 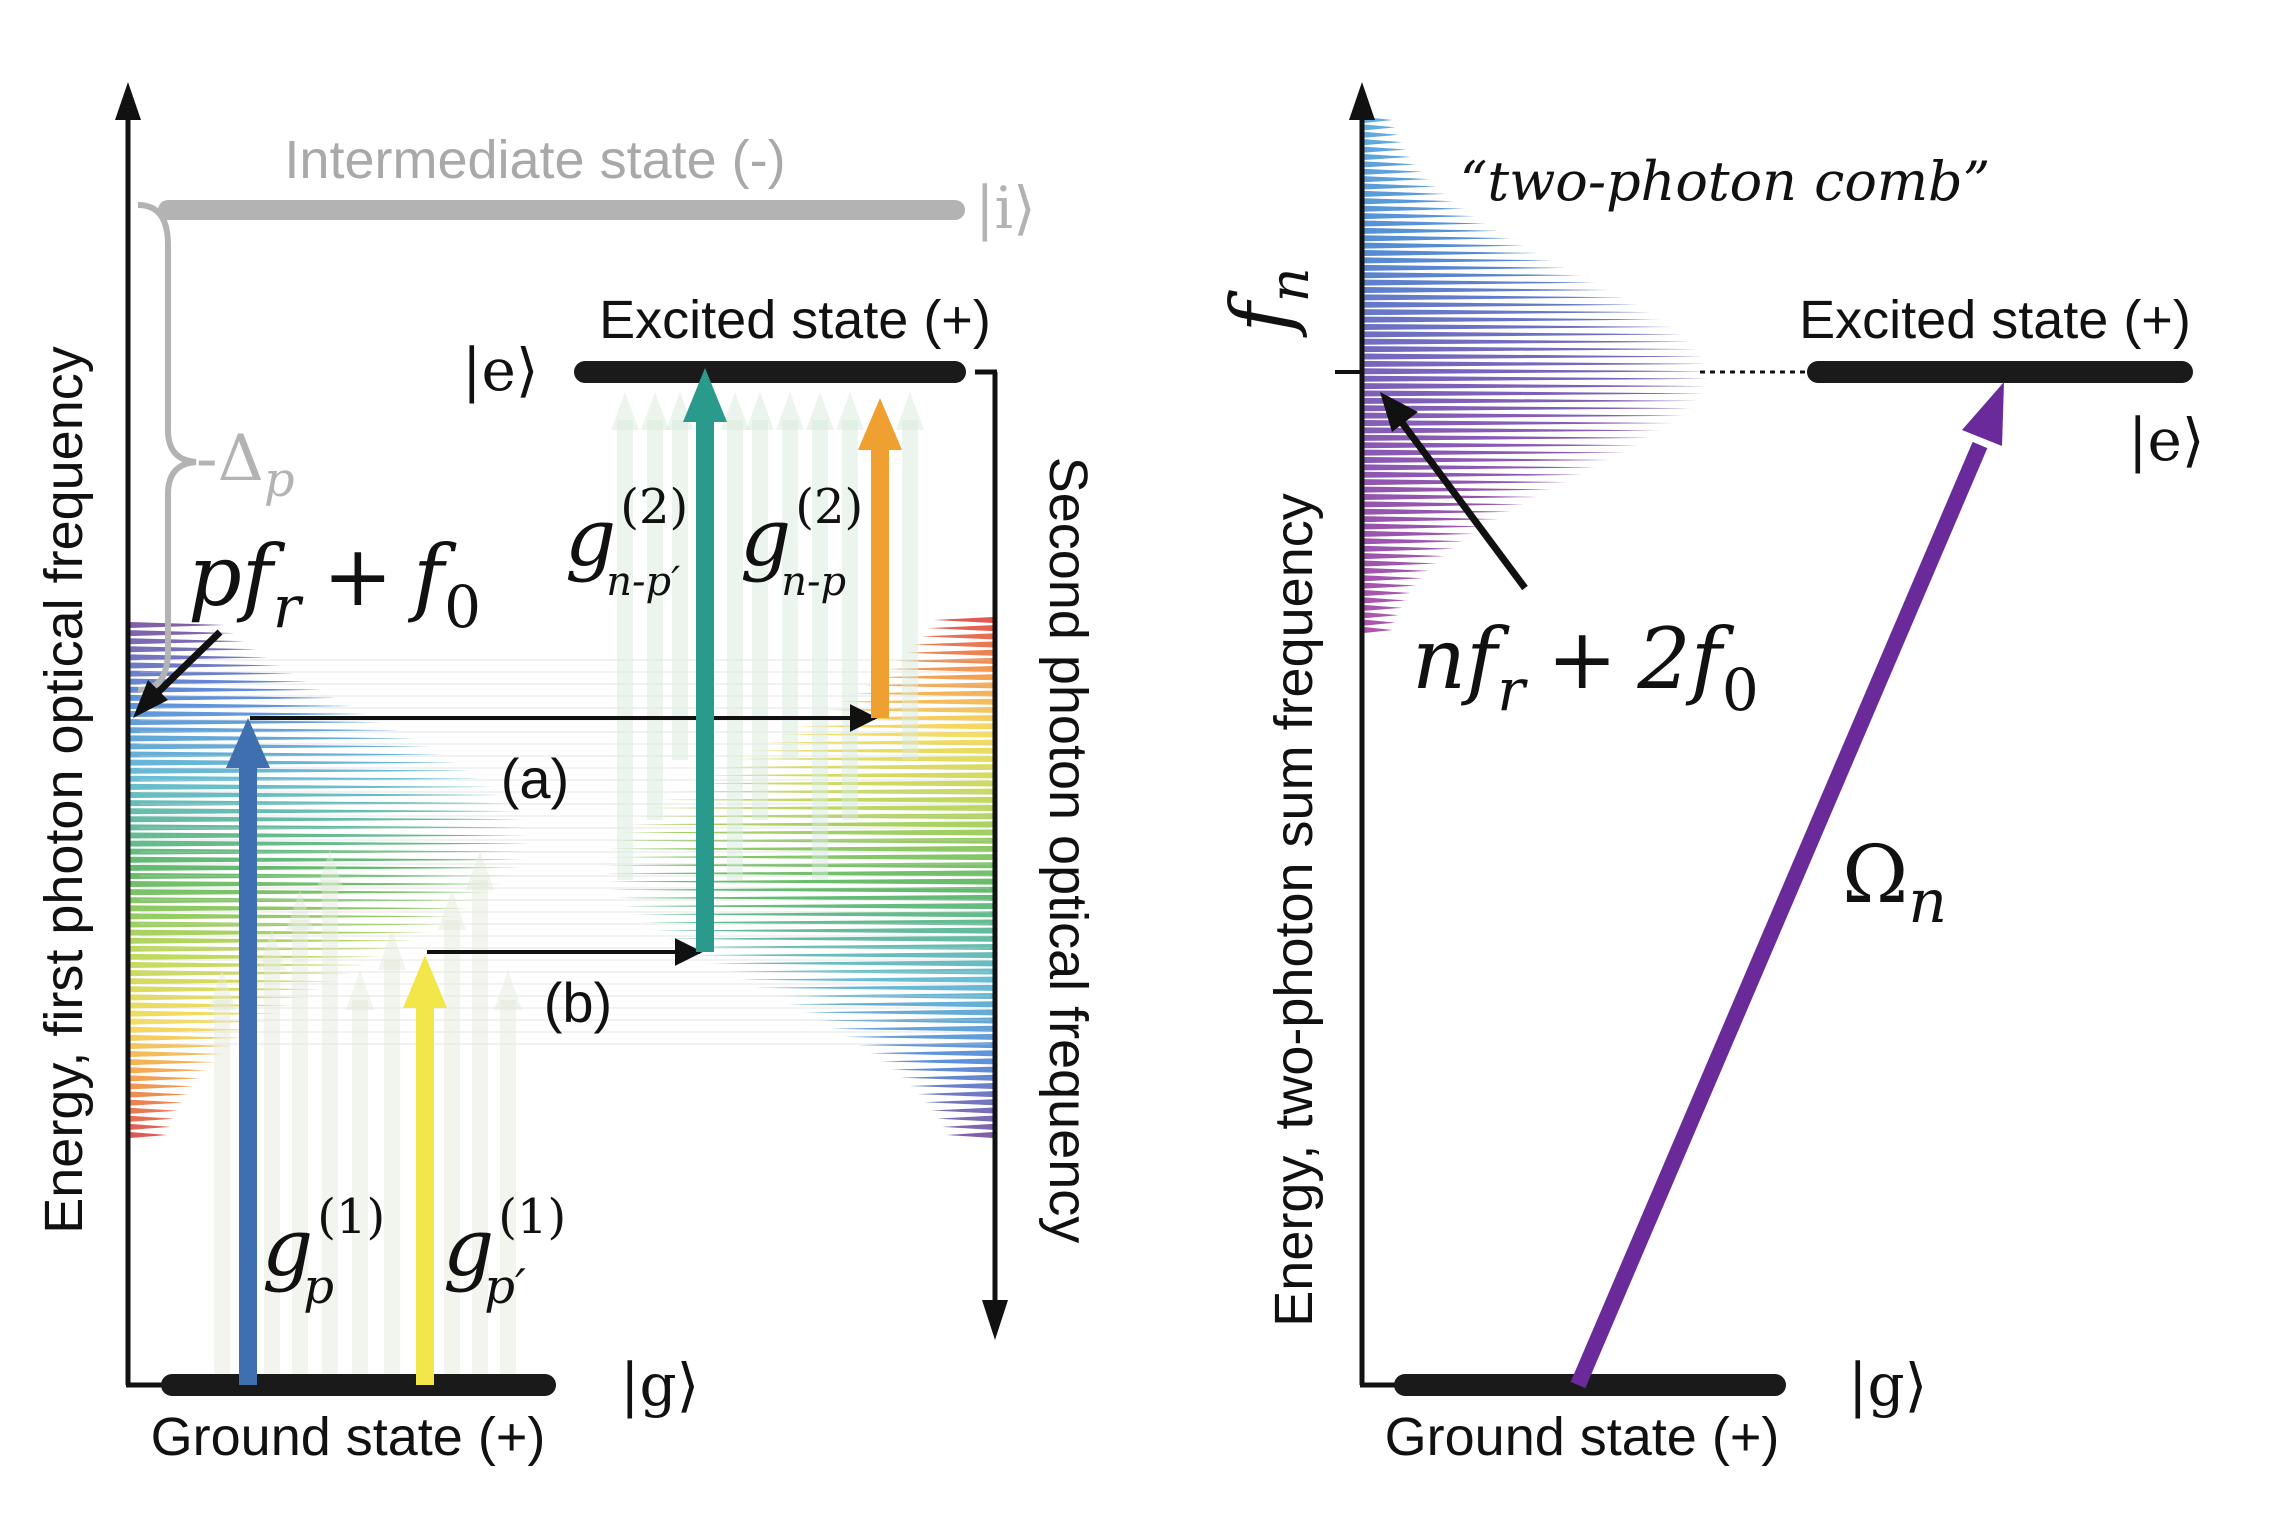 What do you see at coordinates (2166, 440) in the screenshot?
I see `right-excited-ket: |e⟩` at bounding box center [2166, 440].